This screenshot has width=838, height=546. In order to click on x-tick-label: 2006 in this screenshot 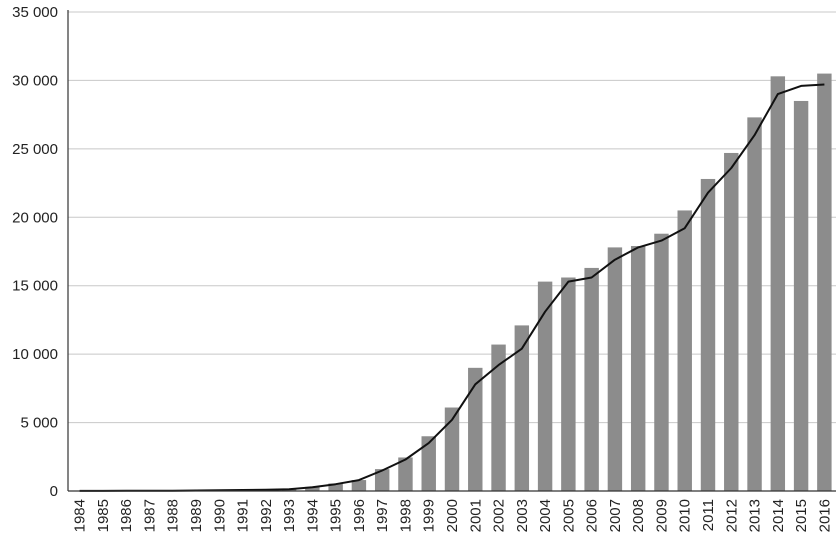, I will do `click(592, 515)`.